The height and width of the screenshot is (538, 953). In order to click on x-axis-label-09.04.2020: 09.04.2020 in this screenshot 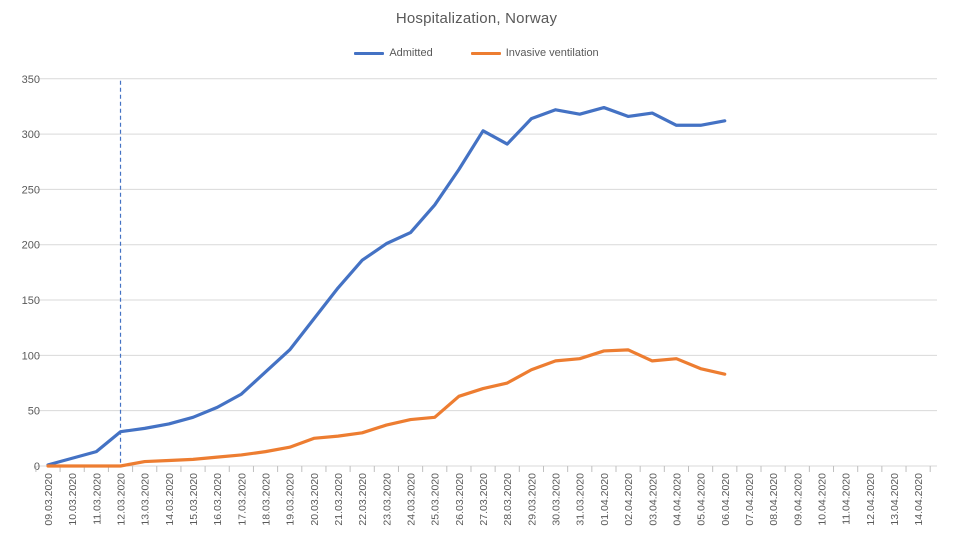, I will do `click(798, 499)`.